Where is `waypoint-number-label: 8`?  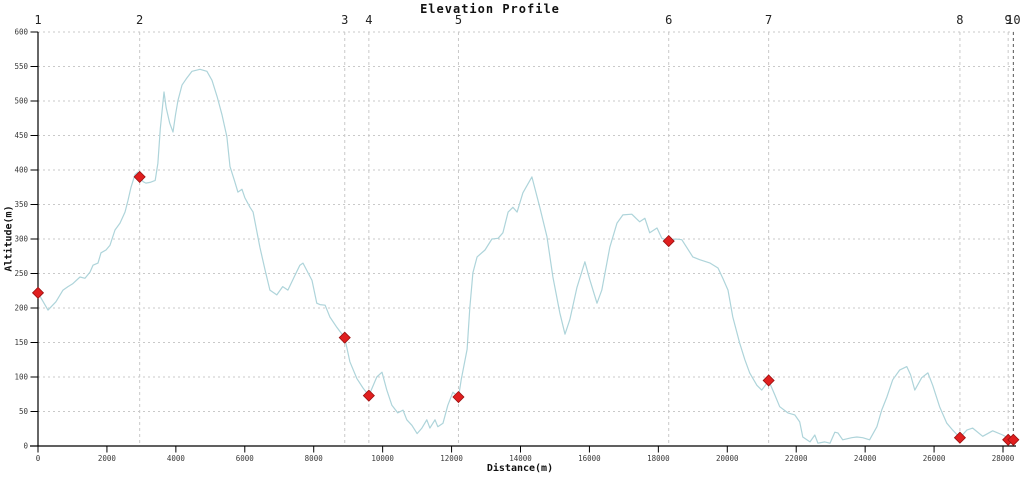
waypoint-number-label: 8 is located at coordinates (959, 20).